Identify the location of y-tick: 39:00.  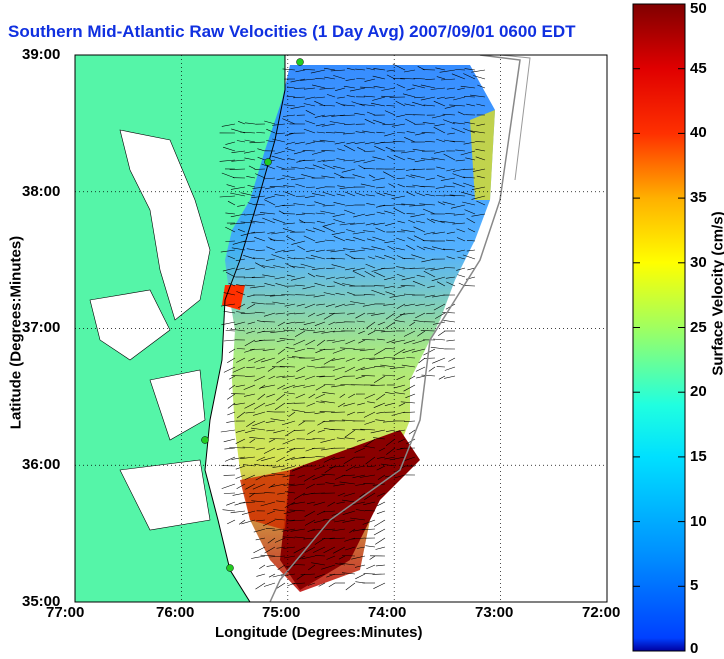
(41, 54).